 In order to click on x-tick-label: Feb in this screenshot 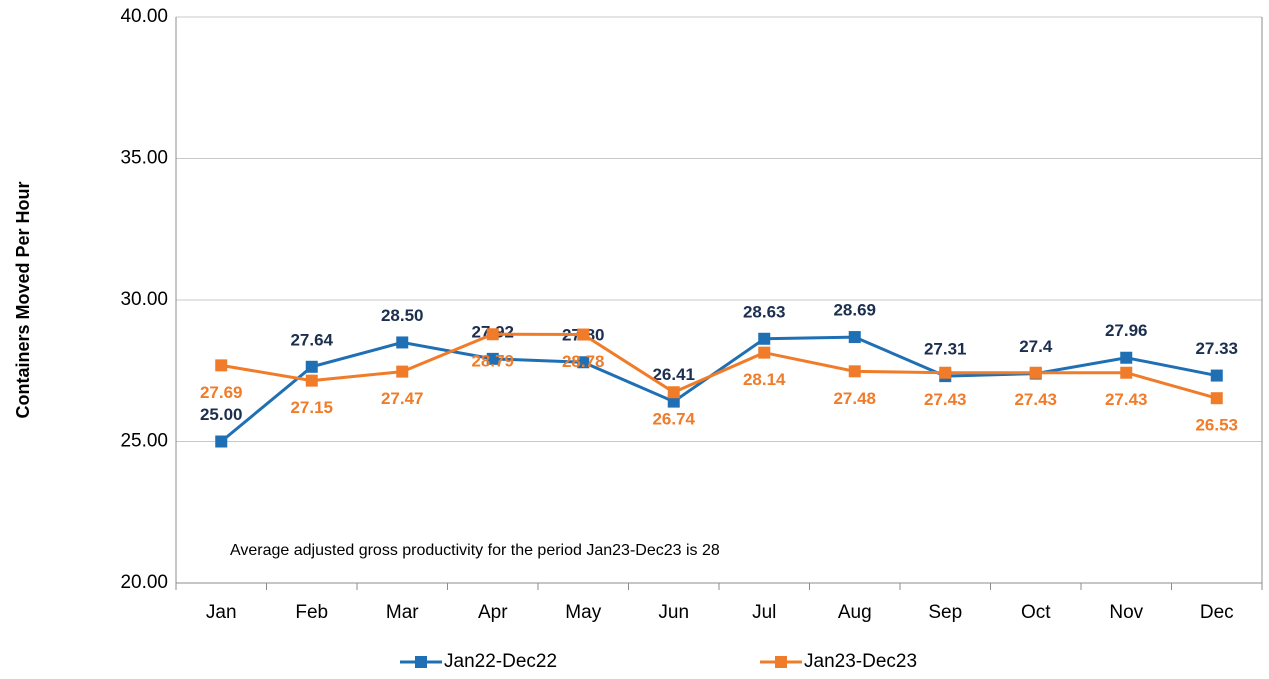, I will do `click(311, 612)`.